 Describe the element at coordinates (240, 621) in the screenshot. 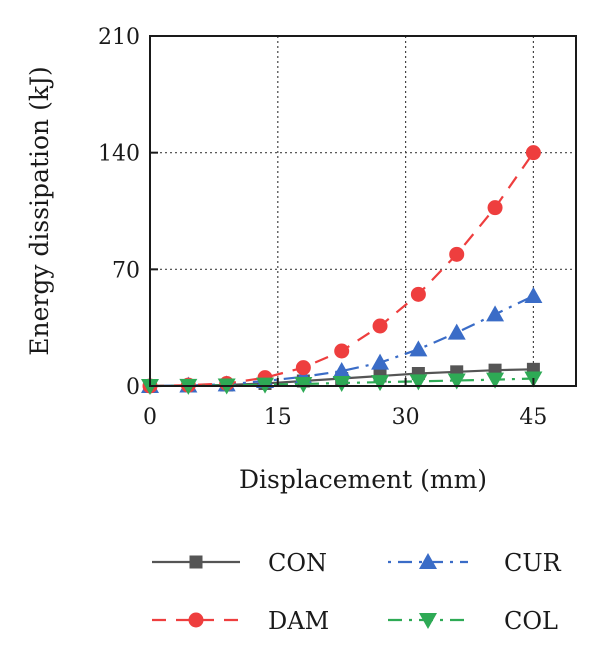

I see `legend-item-dam: DAM` at that location.